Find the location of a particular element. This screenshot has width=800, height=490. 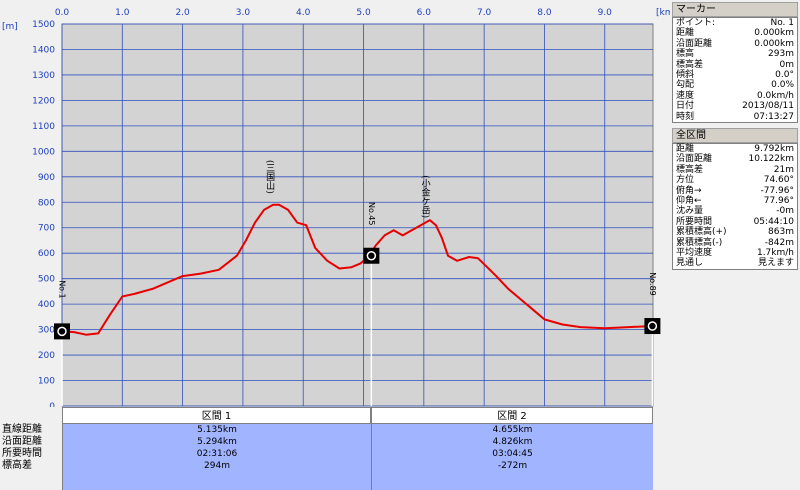

marker-info-value: 2013/08/11 is located at coordinates (768, 106).